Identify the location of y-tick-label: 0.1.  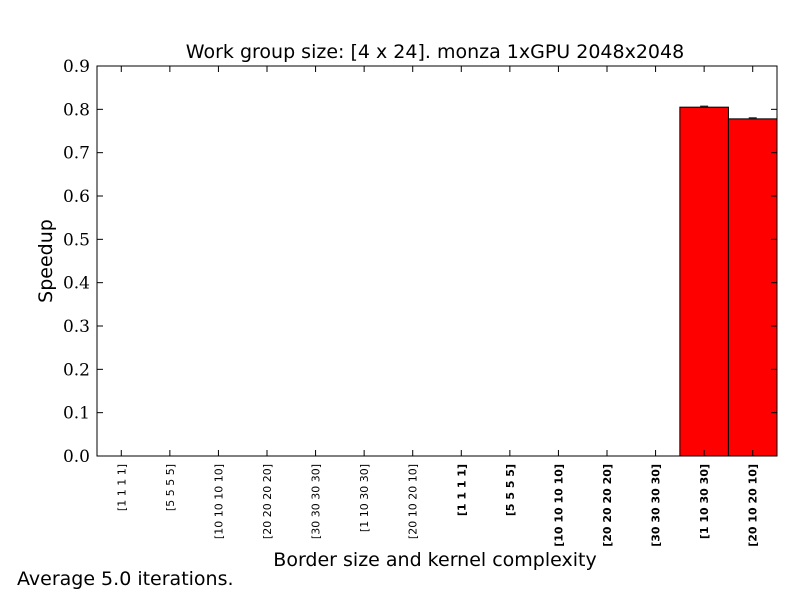
(76, 414).